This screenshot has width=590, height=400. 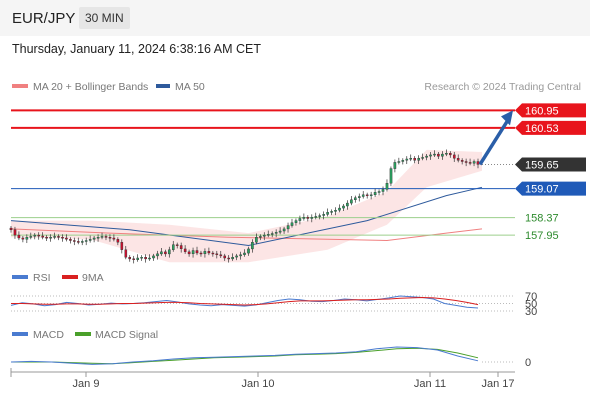 What do you see at coordinates (20, 334) in the screenshot?
I see `legend-swatch-macd` at bounding box center [20, 334].